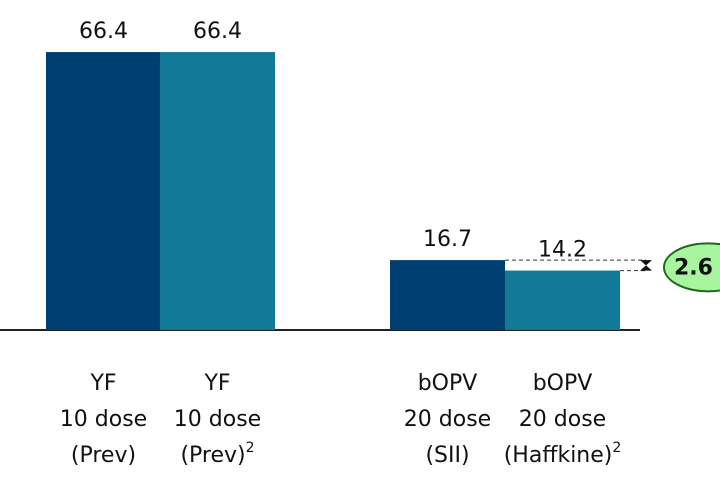 The width and height of the screenshot is (720, 485). I want to click on annotation-text: 2.6, so click(693, 267).